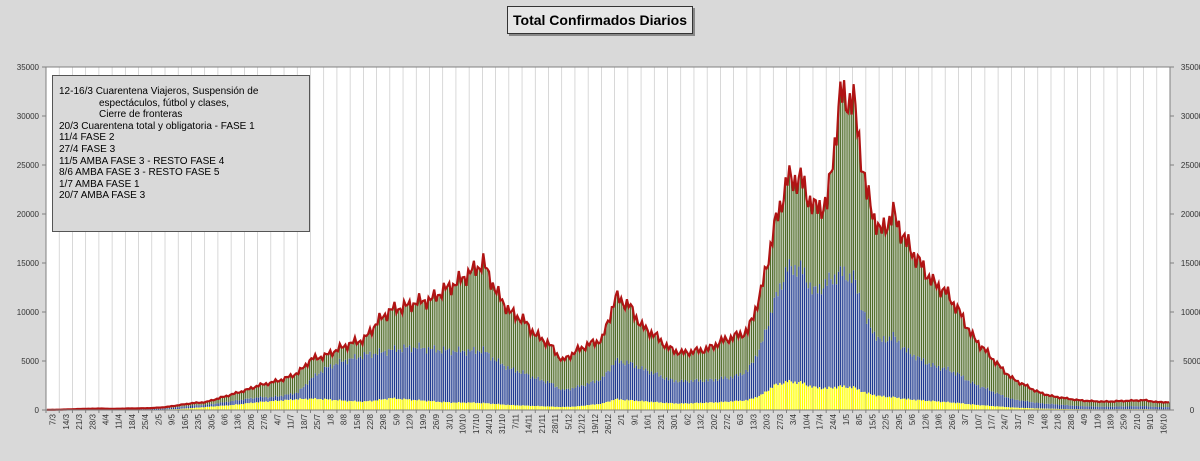 Image resolution: width=1200 pixels, height=461 pixels. Describe the element at coordinates (30, 361) in the screenshot. I see `y-tick-label-left: 5000` at that location.